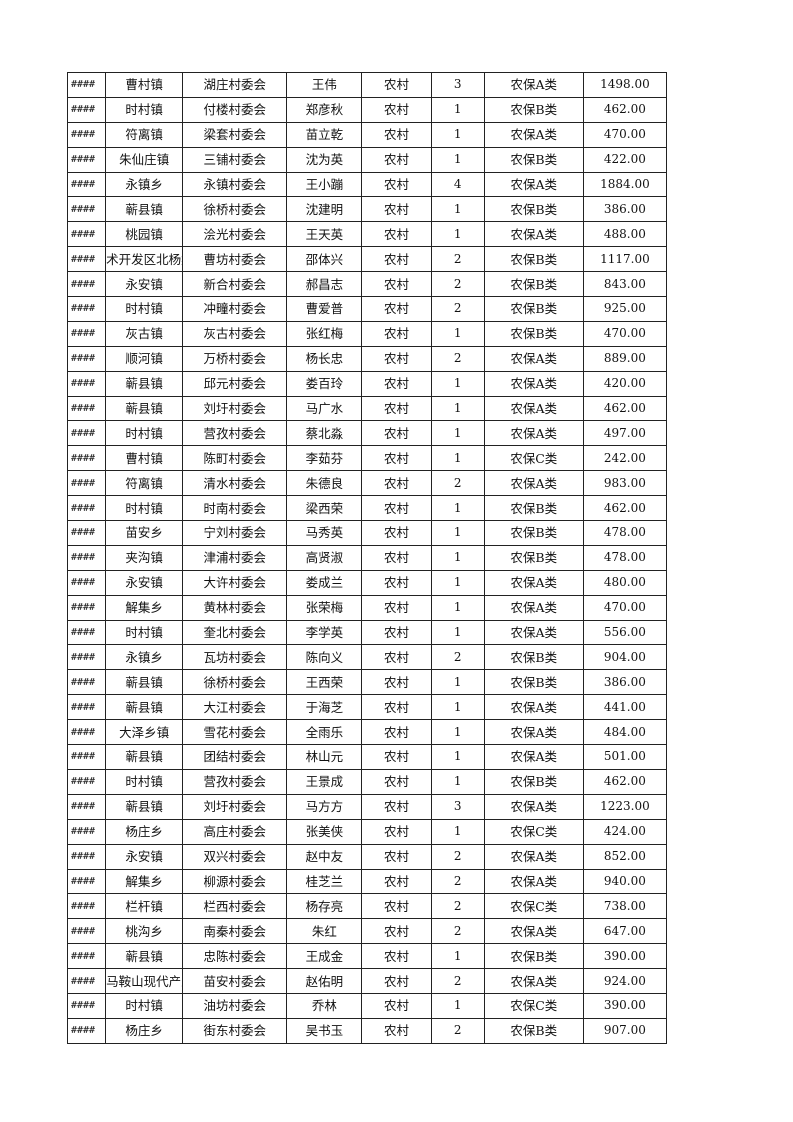 The image size is (793, 1122). I want to click on name-cell: 沈建明, so click(324, 209).